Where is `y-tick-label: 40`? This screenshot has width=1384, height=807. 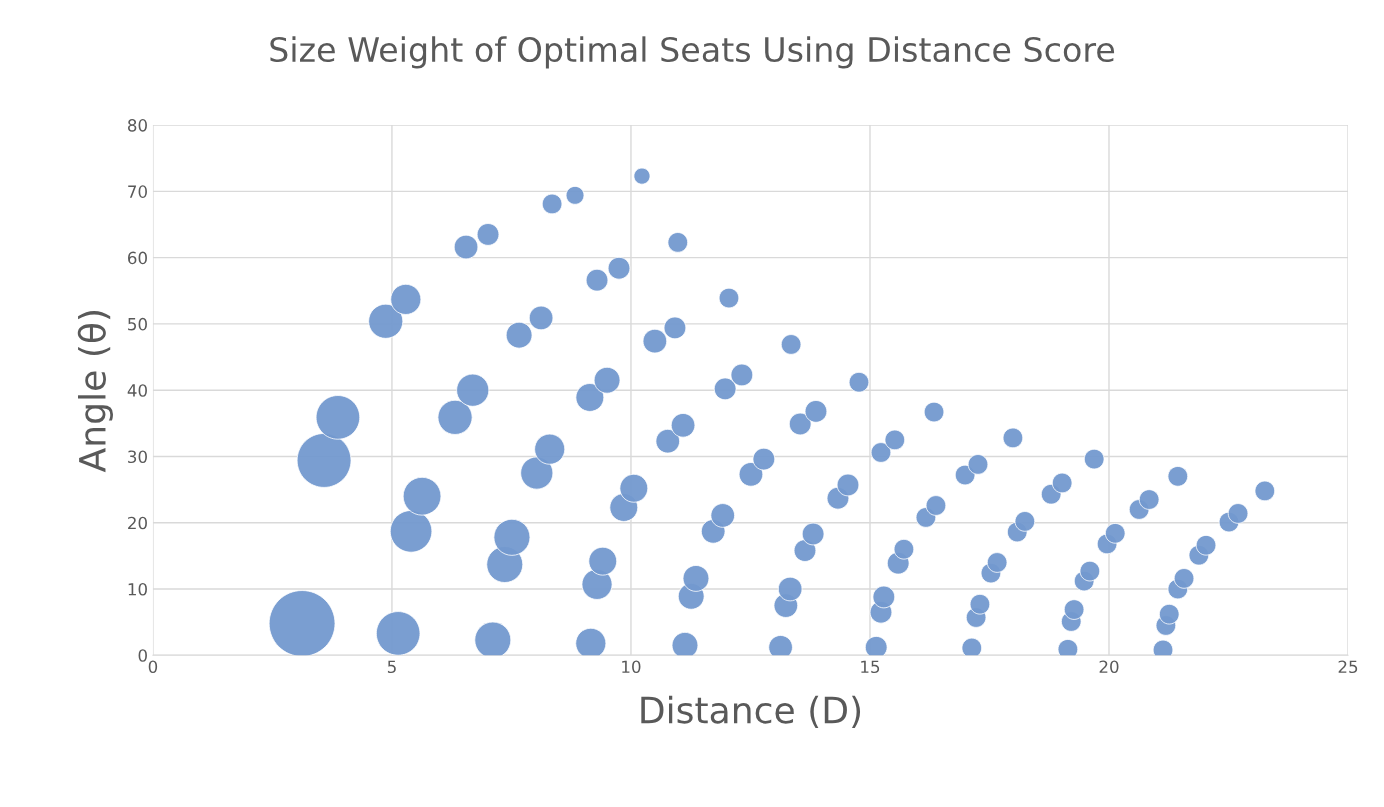 y-tick-label: 40 is located at coordinates (137, 390).